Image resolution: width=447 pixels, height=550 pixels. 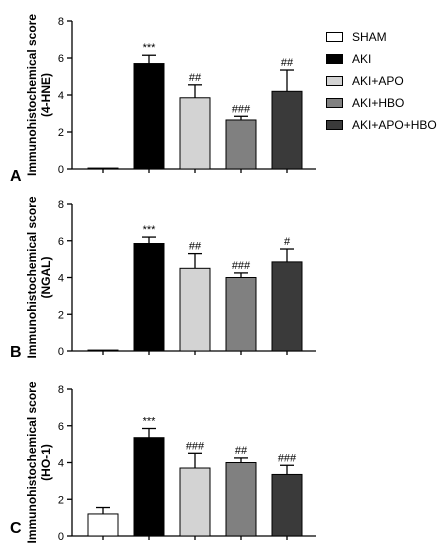 I want to click on legend-item-aki: AKI, so click(x=381, y=59).